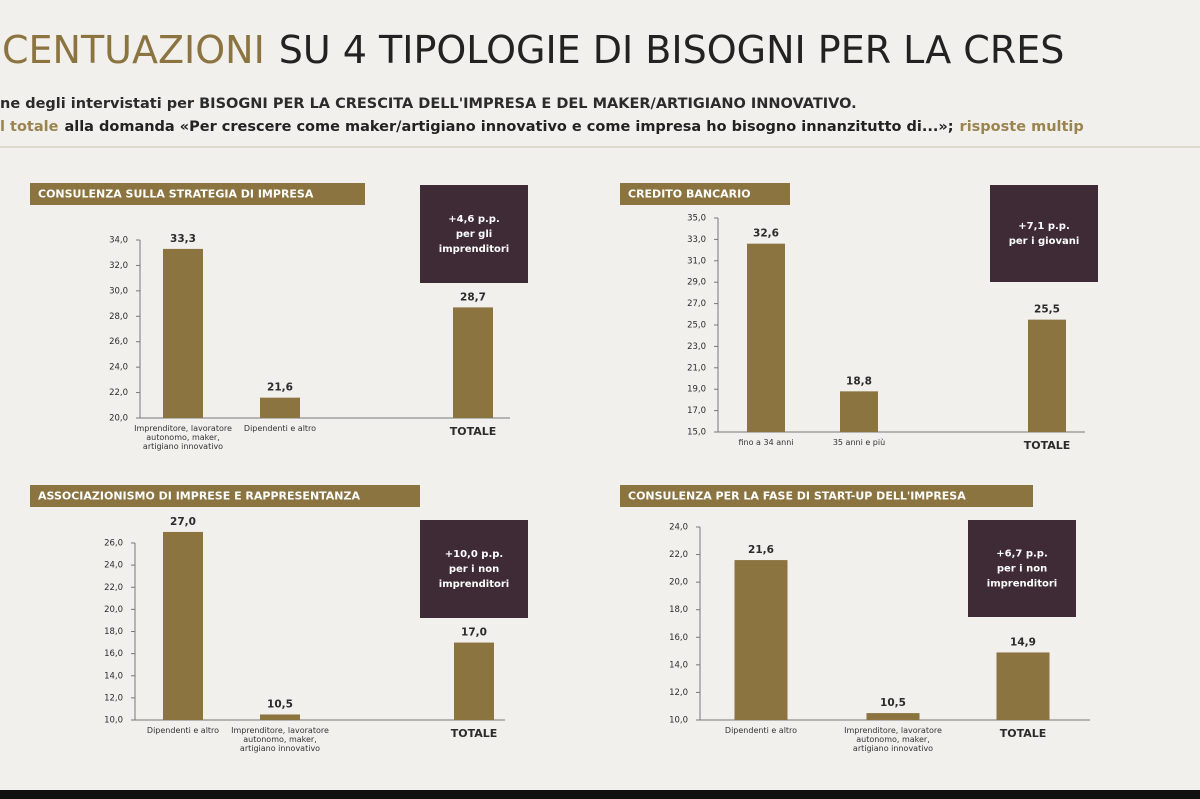 The image size is (1200, 799). Describe the element at coordinates (696, 326) in the screenshot. I see `y-tick-label: 25,0` at that location.